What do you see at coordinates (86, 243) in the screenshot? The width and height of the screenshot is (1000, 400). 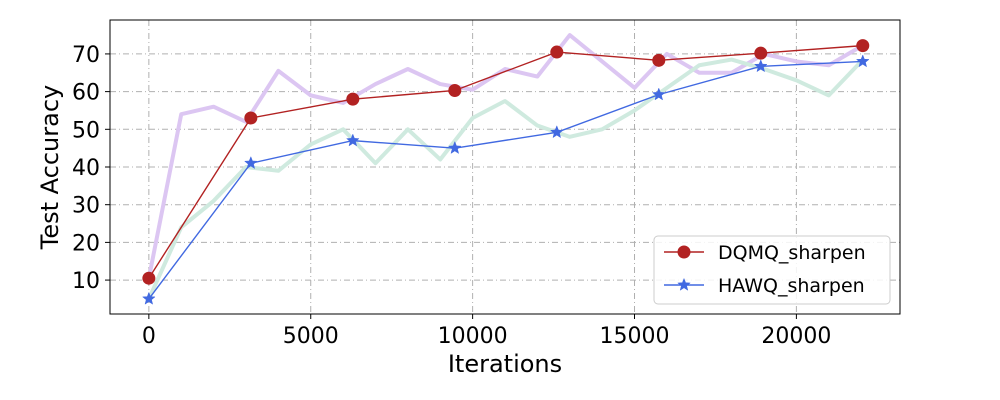 I see `y-tick-label: 20` at bounding box center [86, 243].